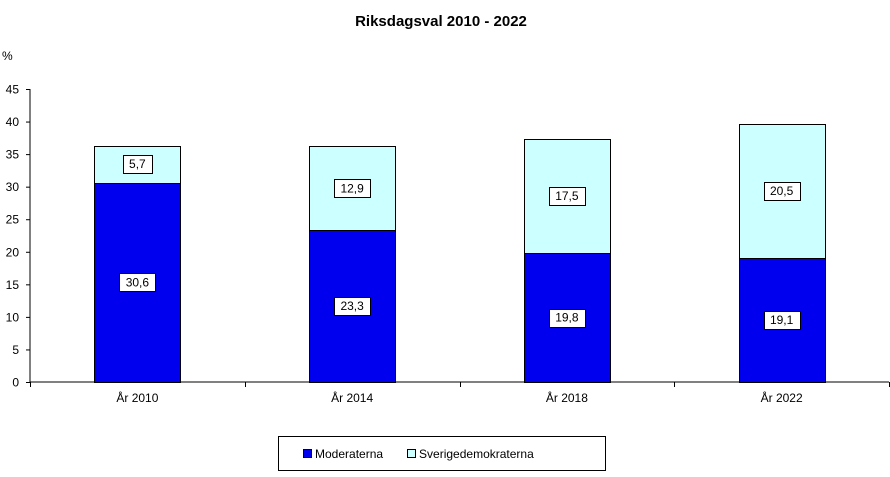 The height and width of the screenshot is (477, 890). I want to click on data-label: 19,8, so click(567, 318).